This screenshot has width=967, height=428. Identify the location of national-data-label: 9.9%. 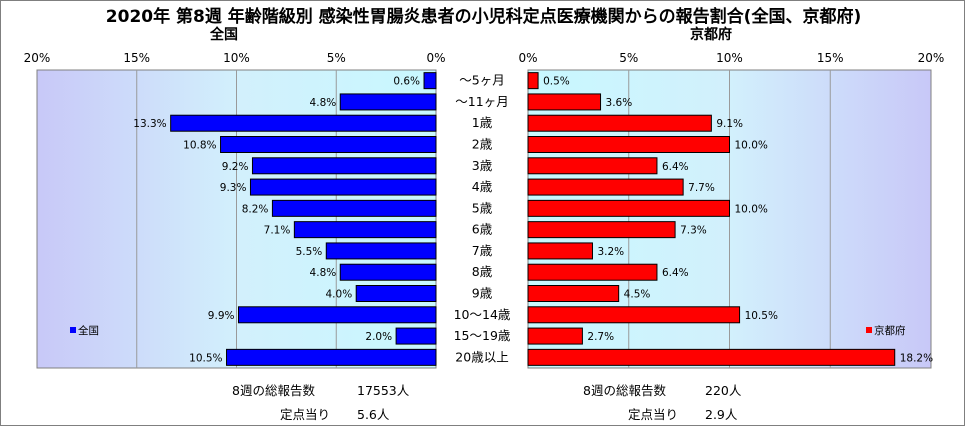
(221, 316).